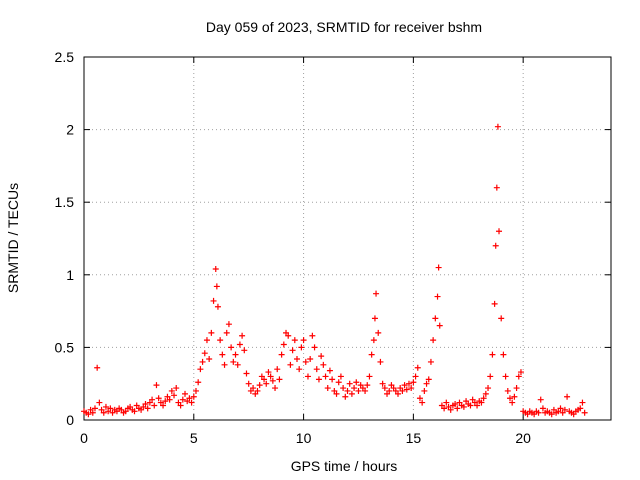 The height and width of the screenshot is (480, 640). What do you see at coordinates (70, 130) in the screenshot?
I see `y-tick-label: 2` at bounding box center [70, 130].